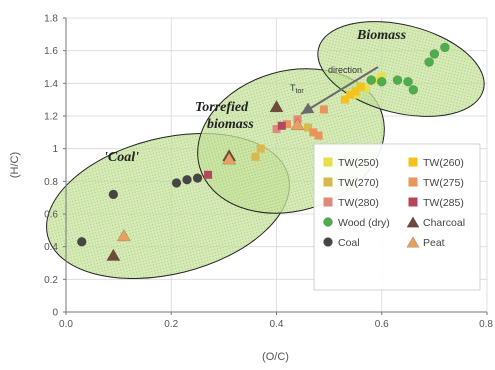  I want to click on legend-label: TW(275), so click(443, 183).